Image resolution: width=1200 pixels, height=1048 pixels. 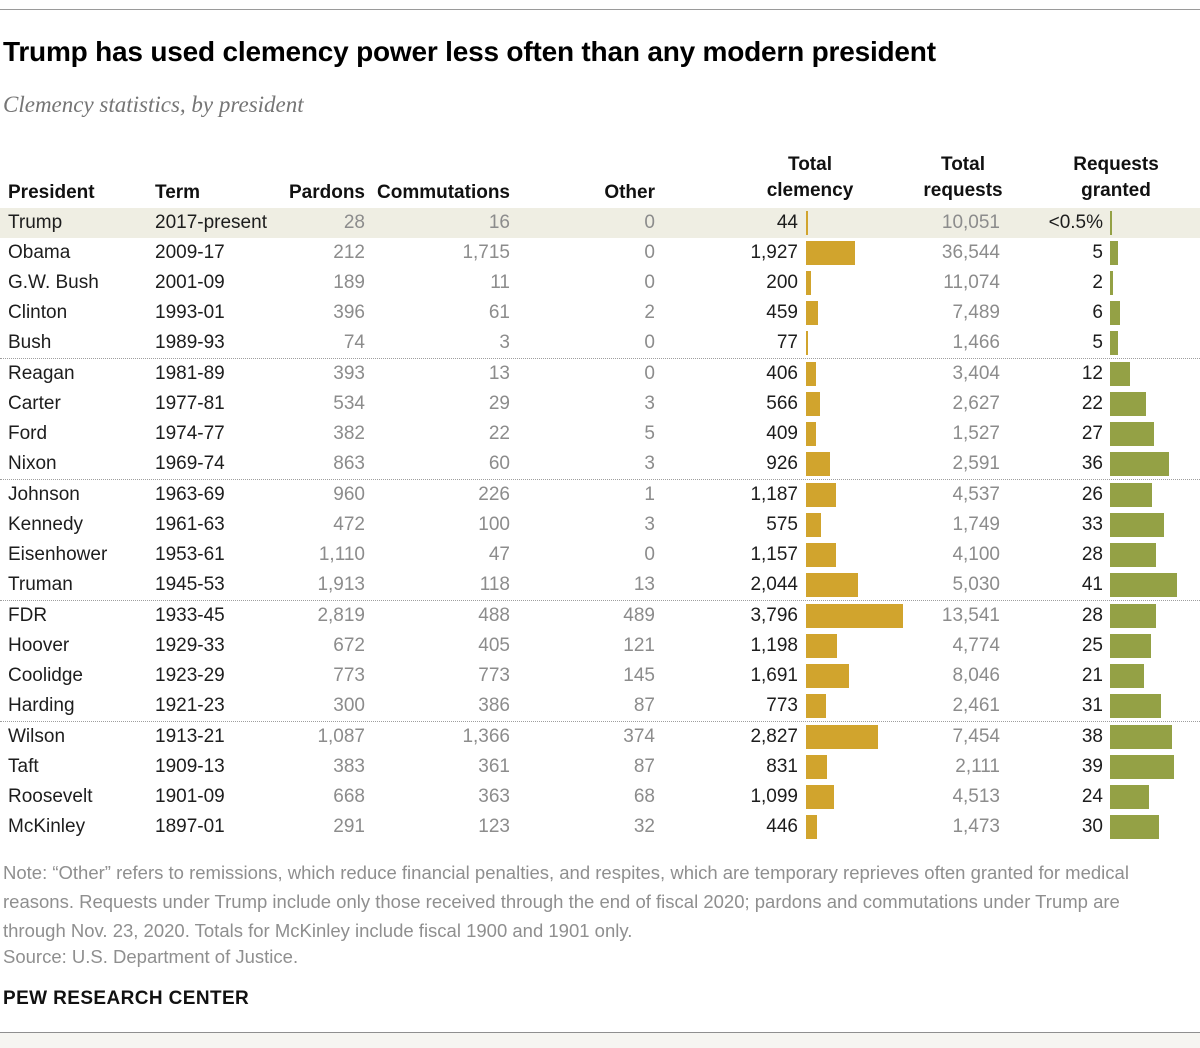 What do you see at coordinates (40, 584) in the screenshot?
I see `row-president: Truman` at bounding box center [40, 584].